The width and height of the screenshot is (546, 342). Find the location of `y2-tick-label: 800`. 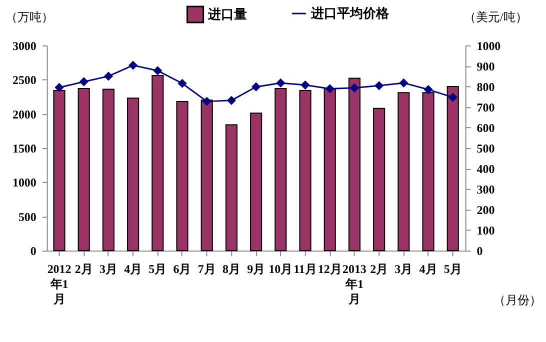

y2-tick-label: 800 is located at coordinates (485, 87).